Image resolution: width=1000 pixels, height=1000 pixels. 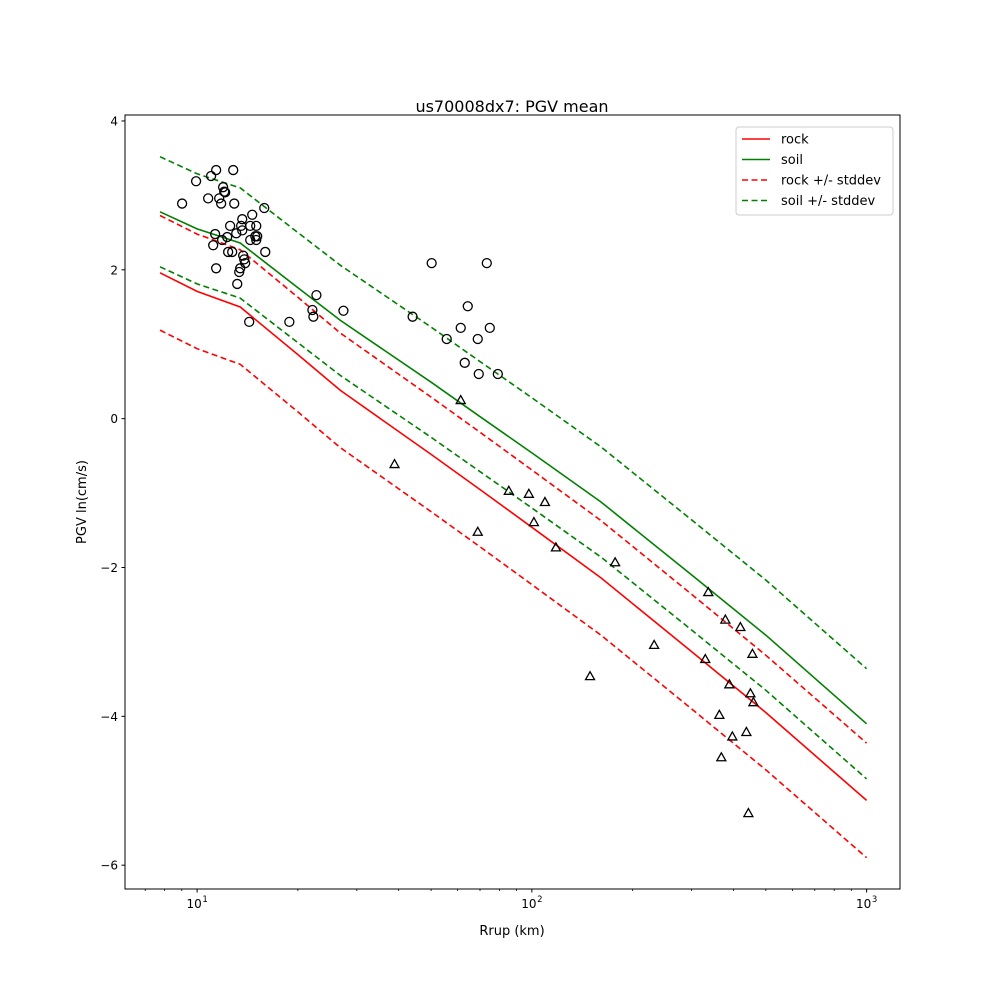 I want to click on y-tick-label: 2, so click(x=114, y=270).